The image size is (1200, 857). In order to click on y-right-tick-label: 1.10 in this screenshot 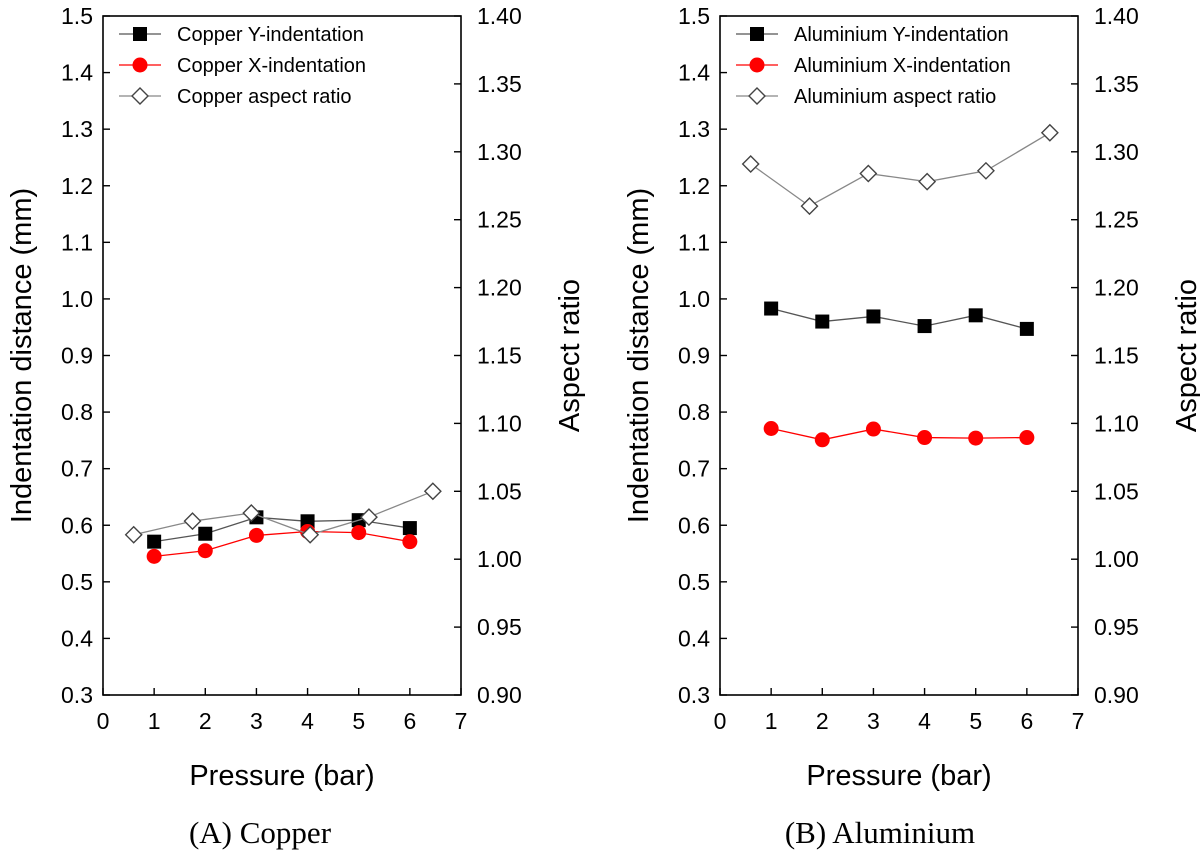, I will do `click(499, 423)`.